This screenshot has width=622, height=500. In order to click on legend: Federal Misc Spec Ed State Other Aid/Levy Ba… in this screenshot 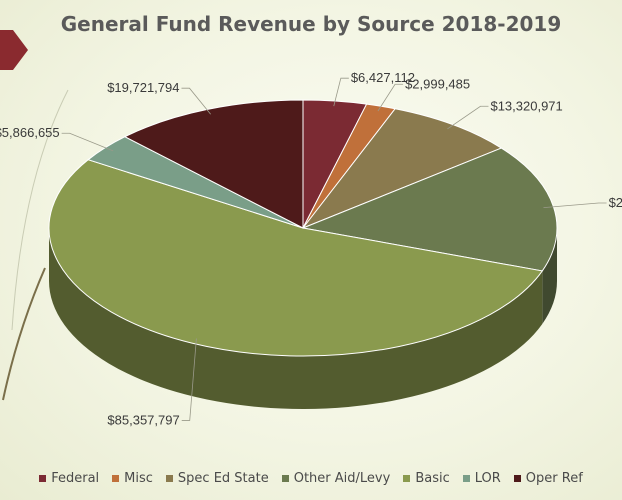, I will do `click(311, 478)`.